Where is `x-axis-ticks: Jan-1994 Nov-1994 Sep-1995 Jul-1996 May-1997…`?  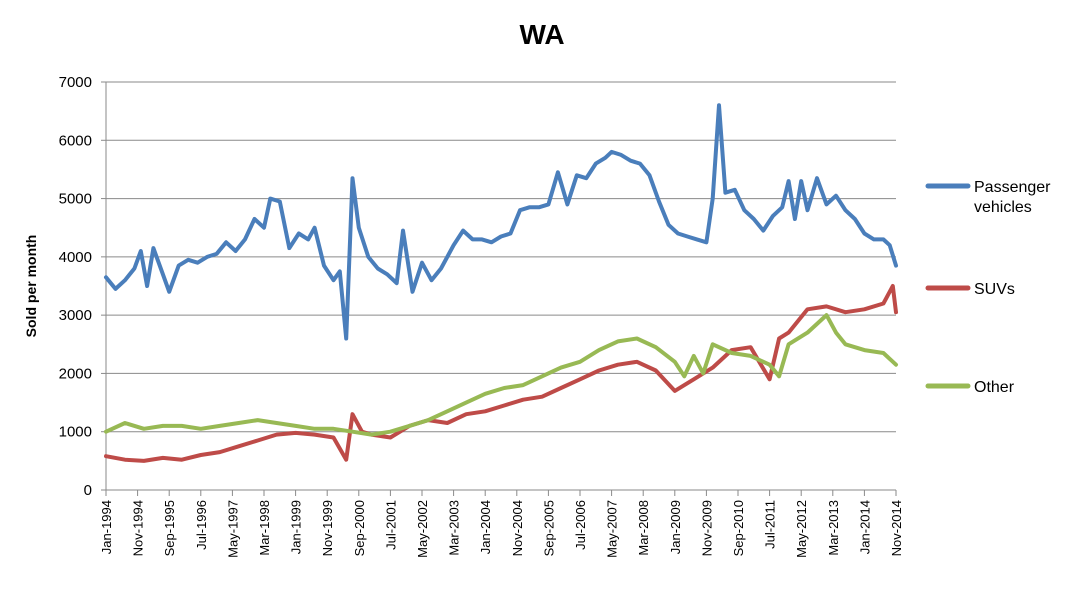
x-axis-ticks: Jan-1994 Nov-1994 Sep-1995 Jul-1996 May-1997… is located at coordinates (501, 524).